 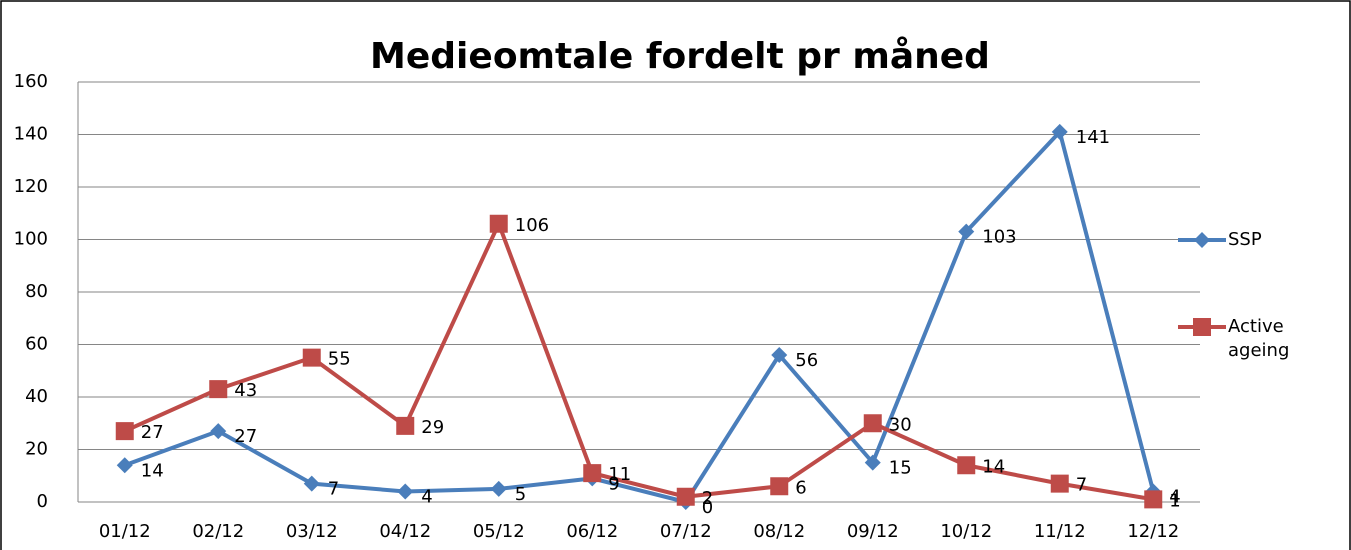 I want to click on y-tick-label: 0, so click(x=42, y=501).